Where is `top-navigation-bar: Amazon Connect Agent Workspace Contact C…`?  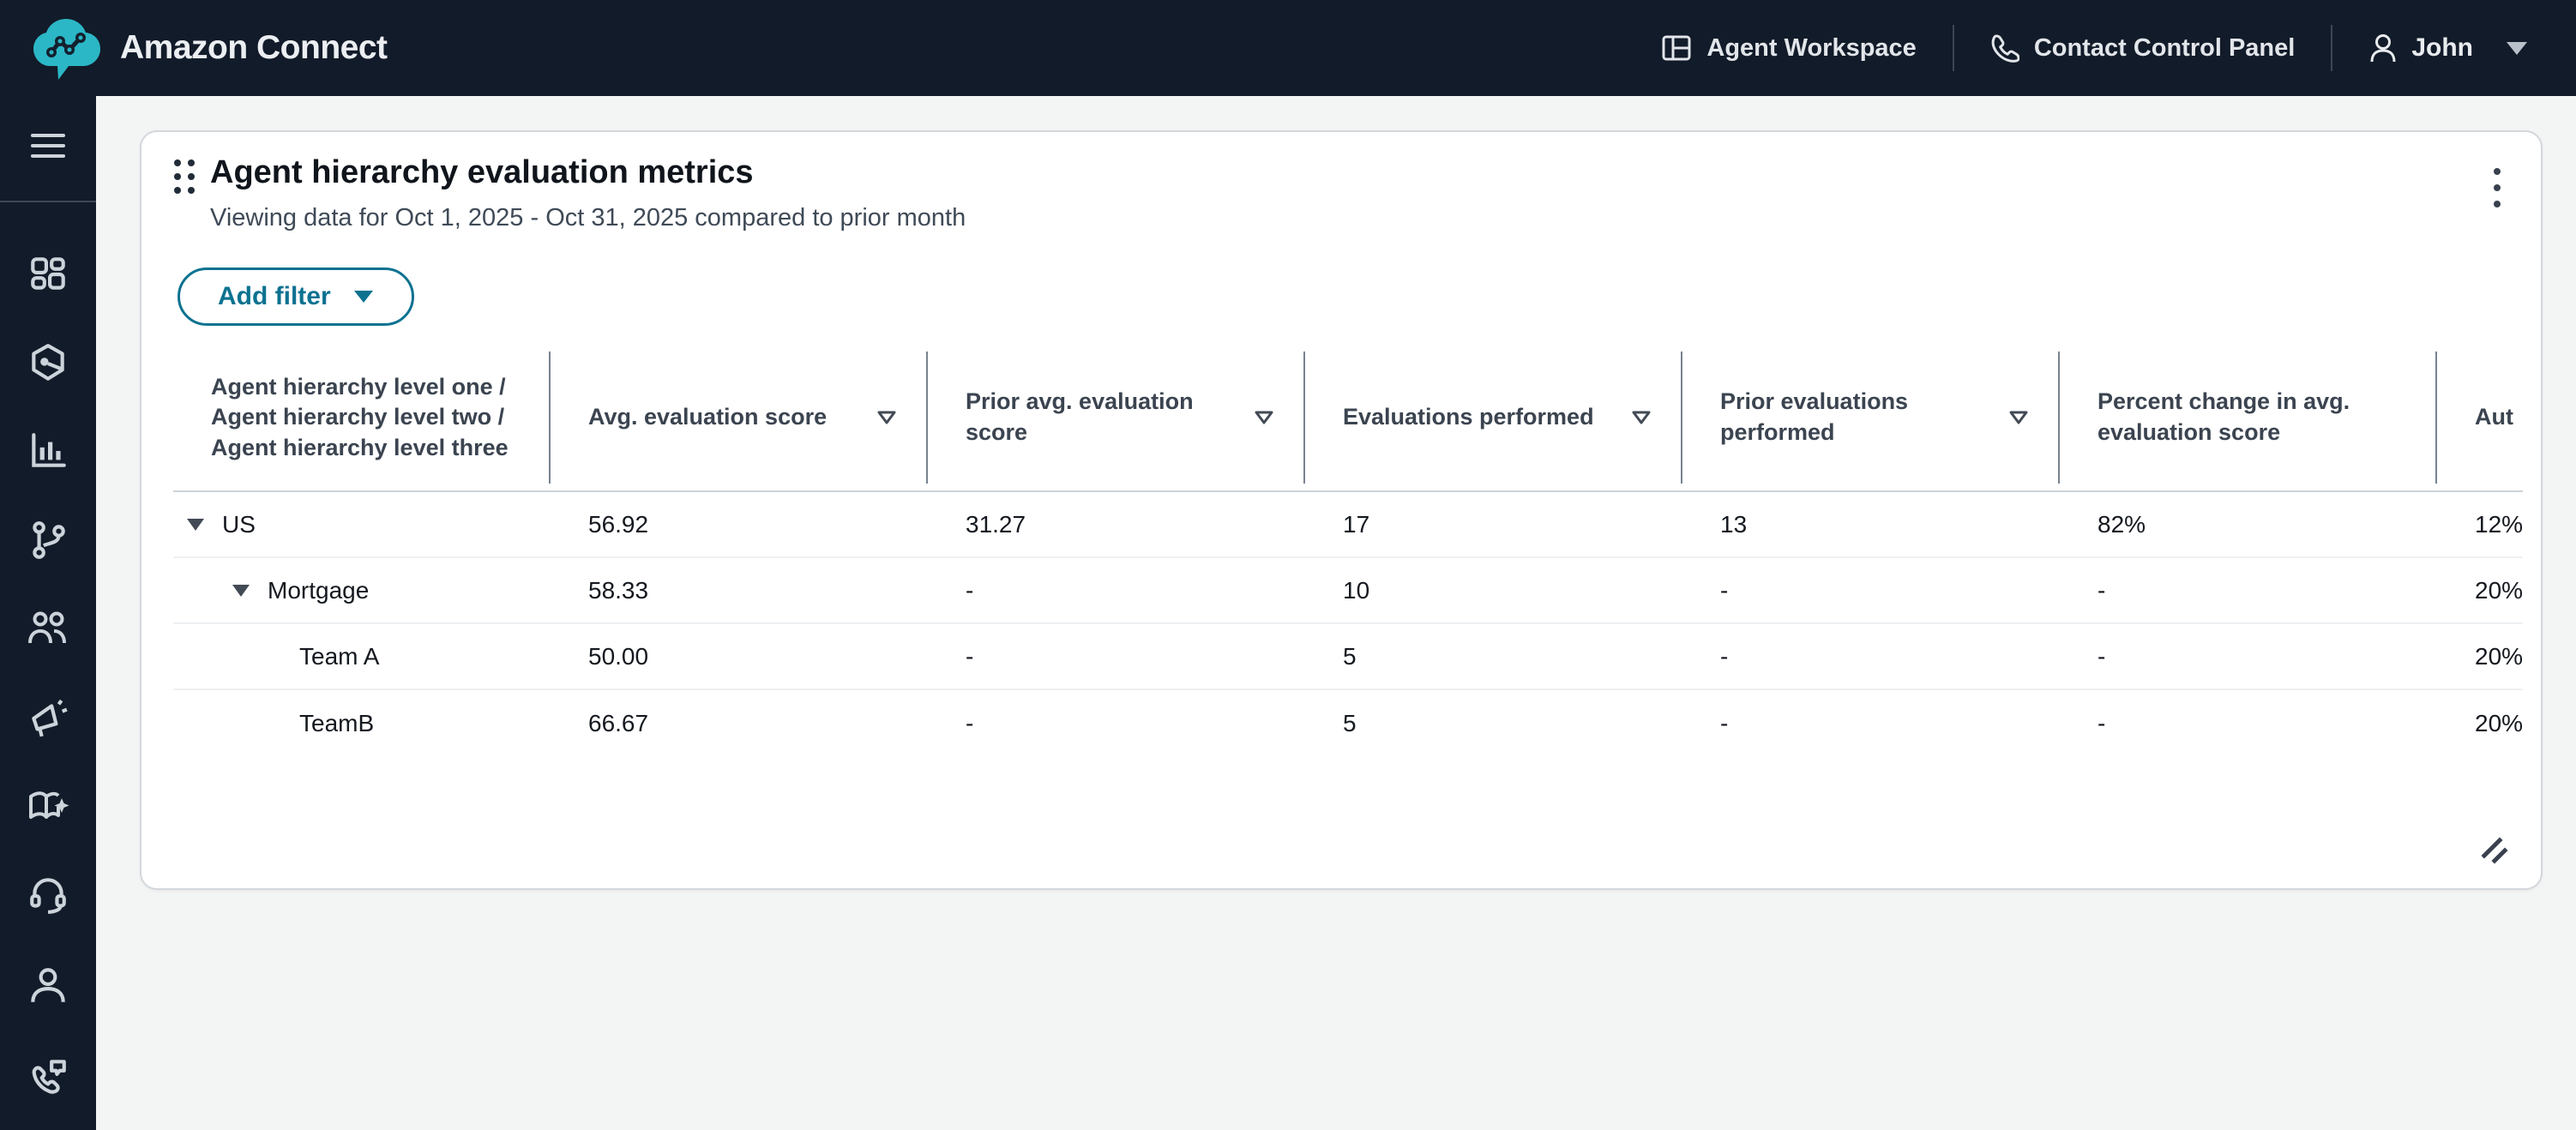 top-navigation-bar: Amazon Connect Agent Workspace Contact C… is located at coordinates (1288, 48).